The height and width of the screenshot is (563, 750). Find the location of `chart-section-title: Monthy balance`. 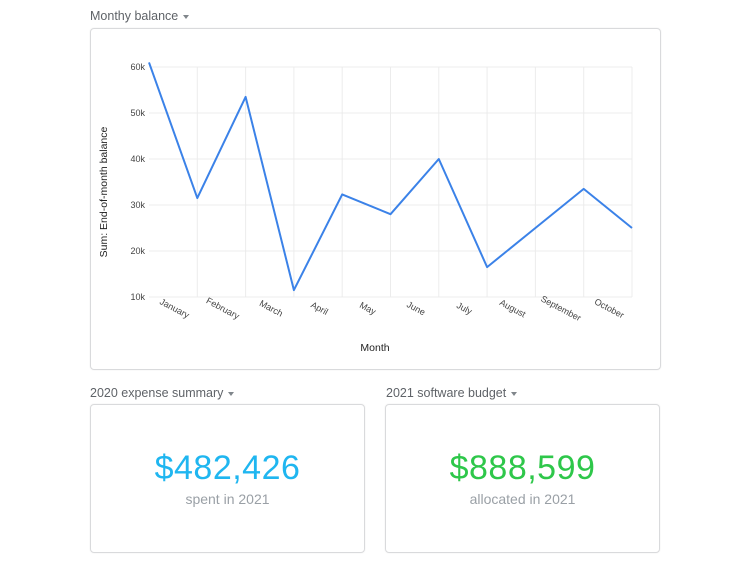

chart-section-title: Monthy balance is located at coordinates (140, 16).